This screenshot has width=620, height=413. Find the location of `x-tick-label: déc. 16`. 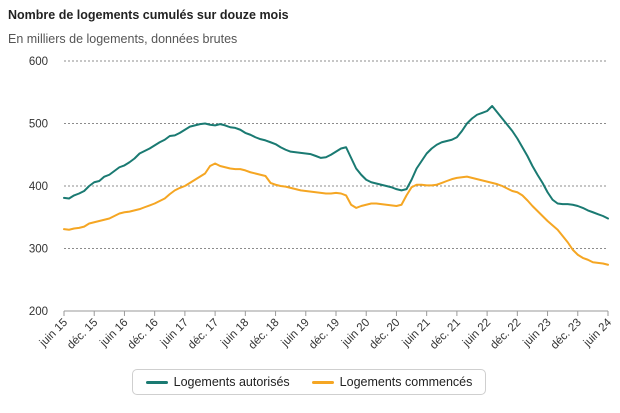

x-tick-label: déc. 16 is located at coordinates (143, 334).